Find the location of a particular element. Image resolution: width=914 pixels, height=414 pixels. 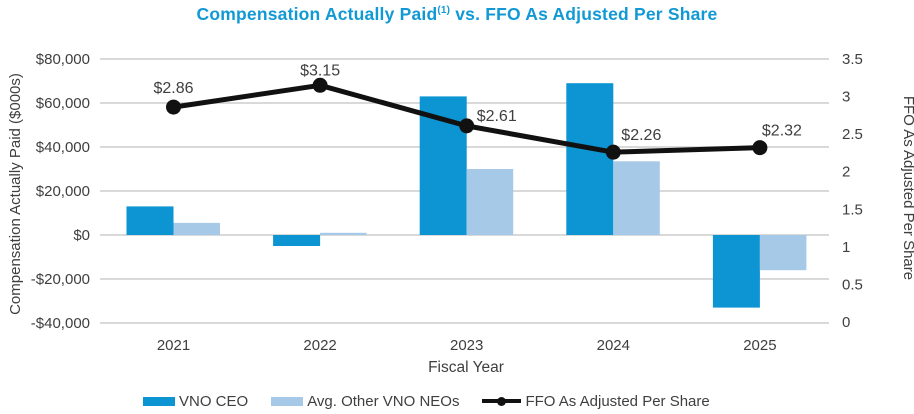

left-axis-tick-label: $20,000 is located at coordinates (63, 191).